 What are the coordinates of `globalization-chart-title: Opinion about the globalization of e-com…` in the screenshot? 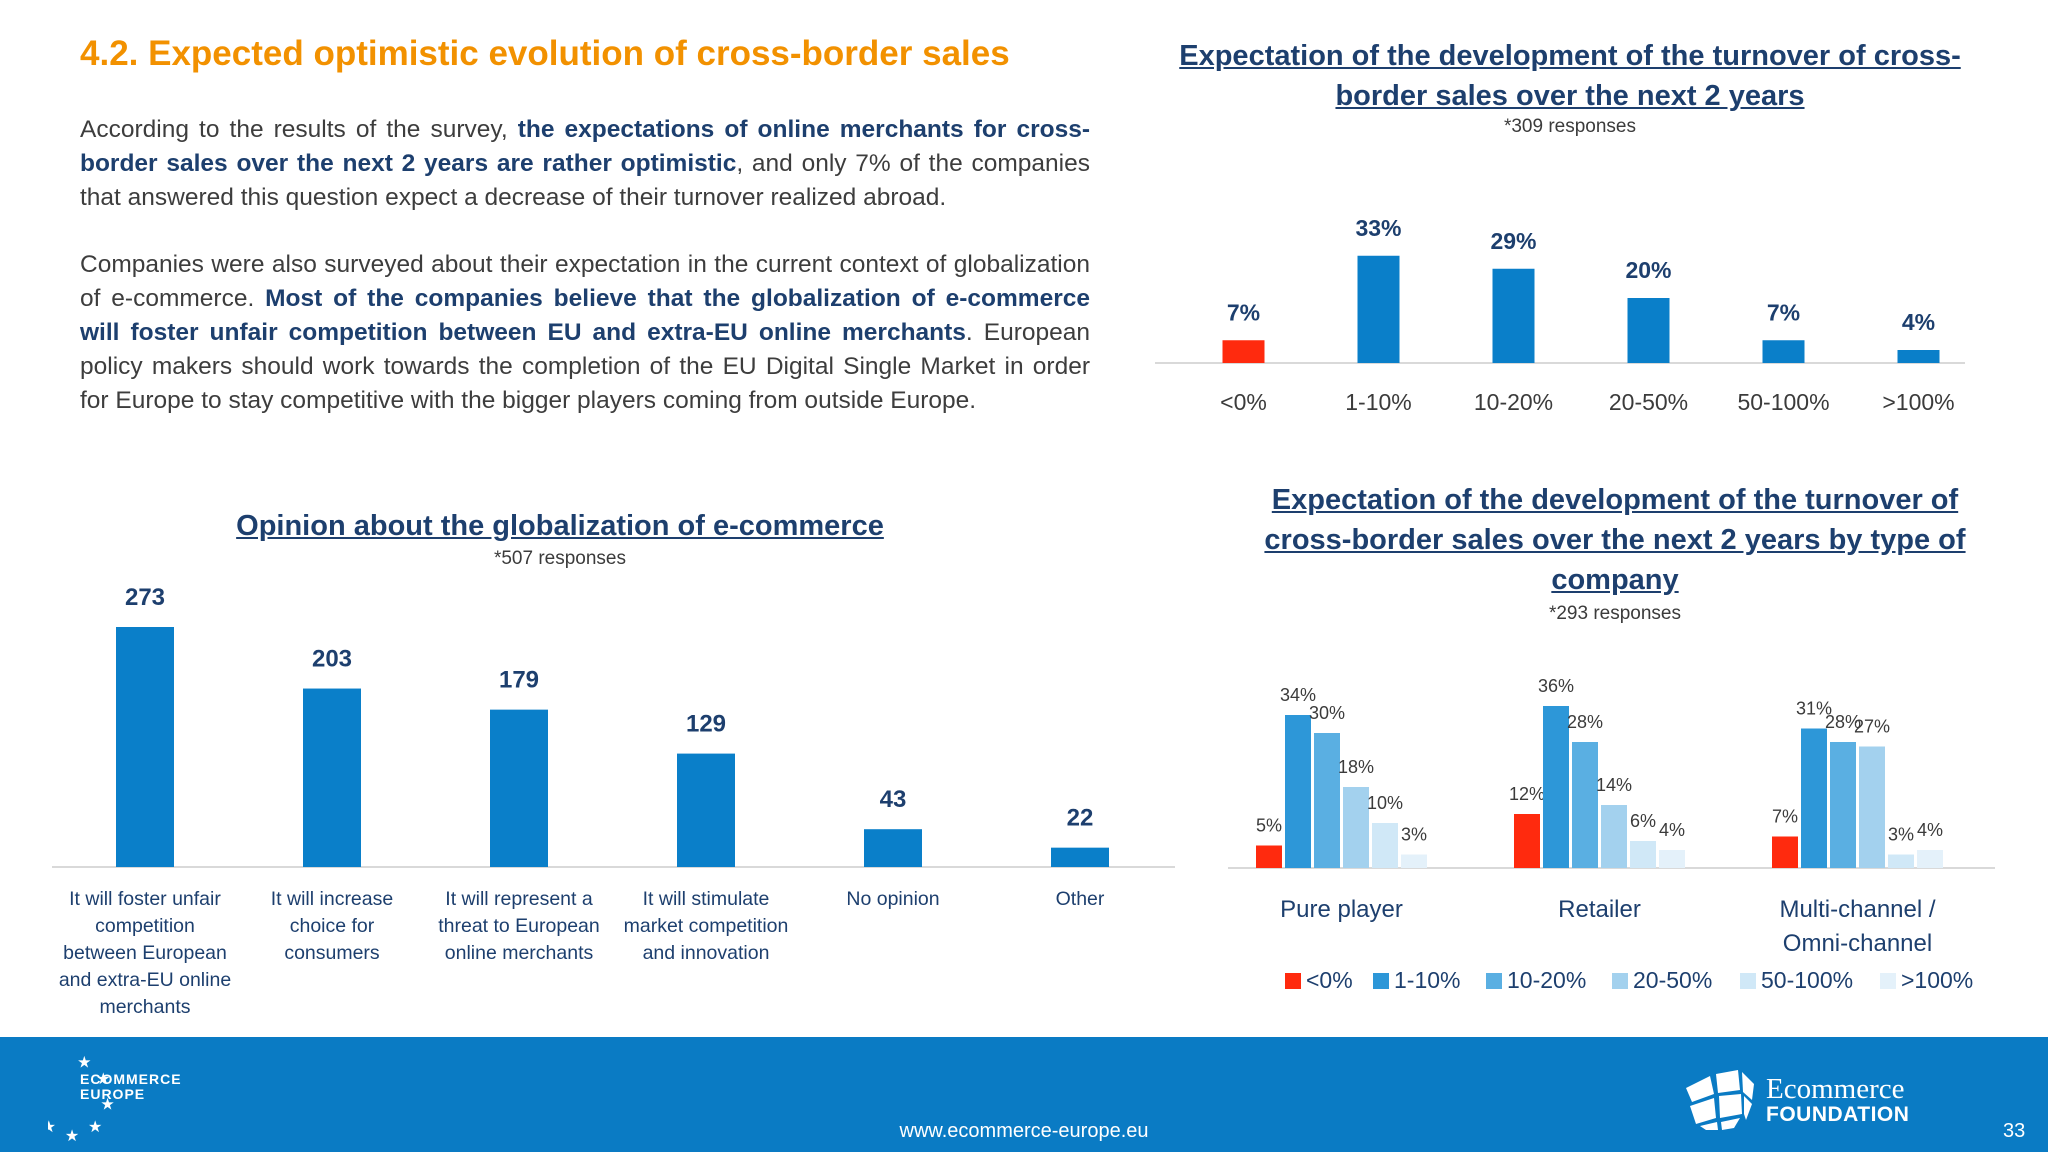 It's located at (560, 526).